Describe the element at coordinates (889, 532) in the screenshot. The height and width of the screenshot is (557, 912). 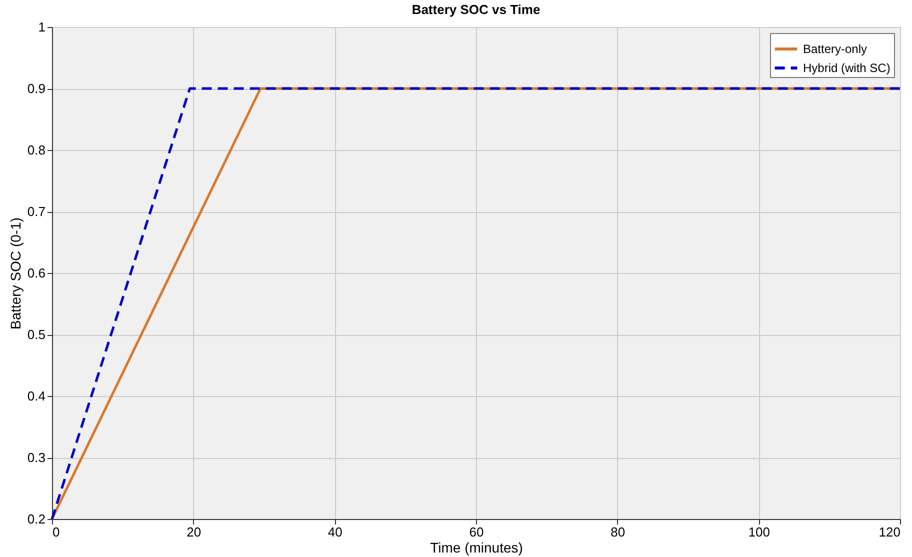
I see `x-tick-label: 120` at that location.